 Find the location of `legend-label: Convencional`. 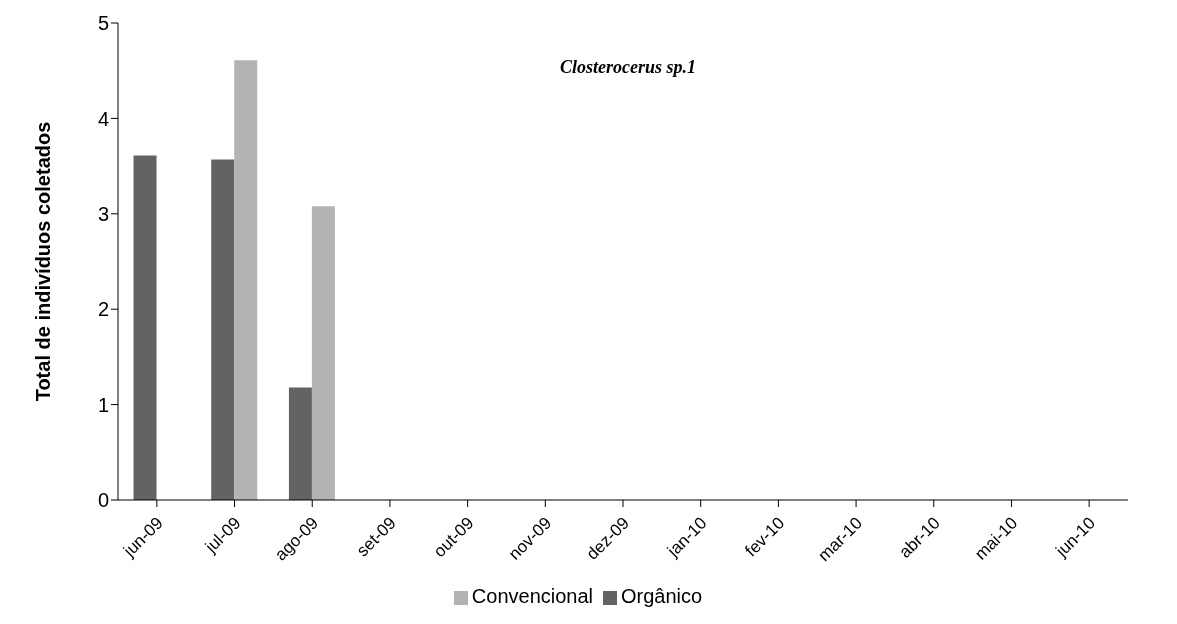

legend-label: Convencional is located at coordinates (532, 596).